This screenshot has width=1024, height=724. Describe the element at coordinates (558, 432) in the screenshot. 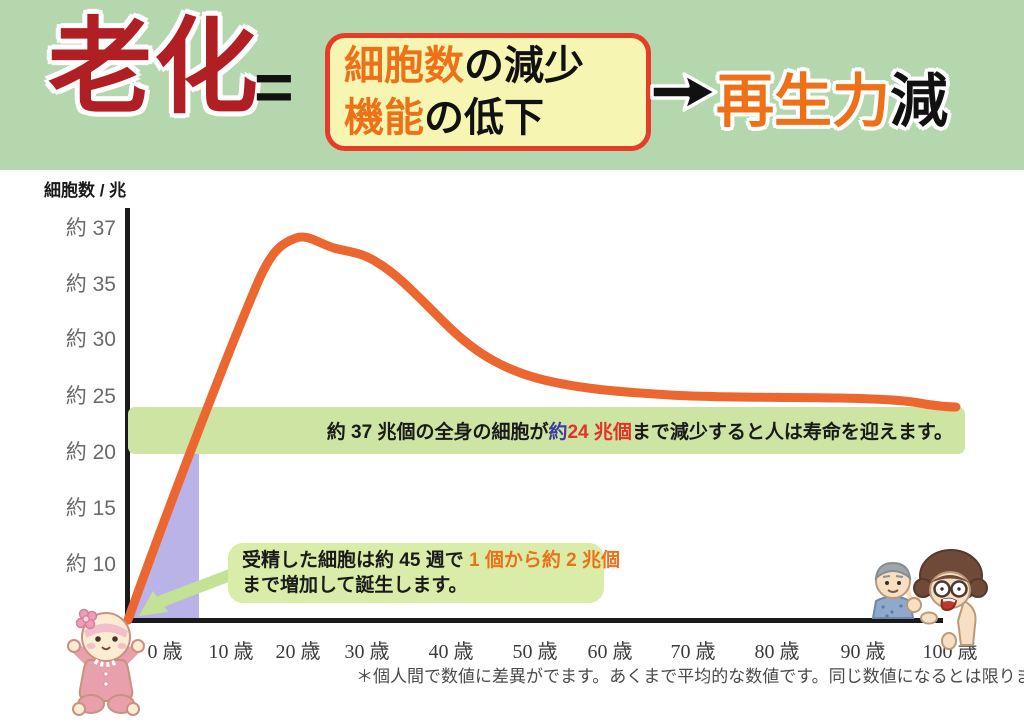

I see `band-text-blue: 約` at that location.